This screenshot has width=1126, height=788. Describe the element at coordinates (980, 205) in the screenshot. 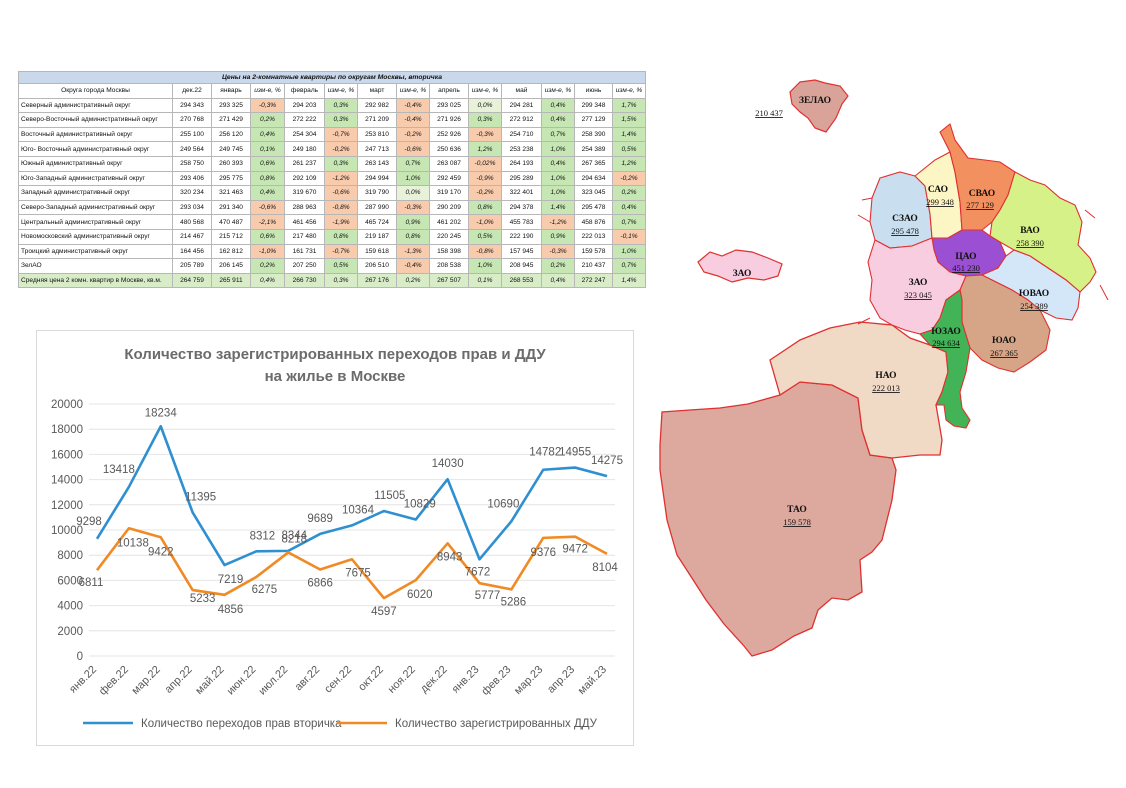

I see `map-district-price-svao: 277 129` at that location.